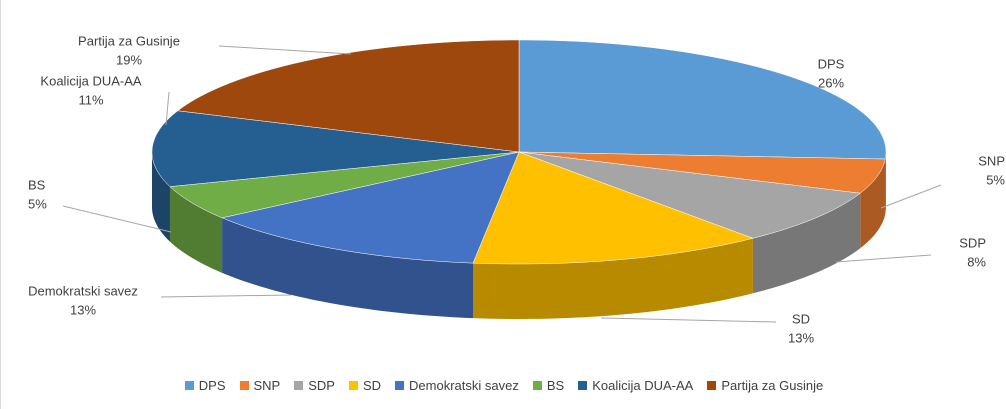 The width and height of the screenshot is (1006, 409). Describe the element at coordinates (90, 80) in the screenshot. I see `data-label-name: Koalicija DUA-AA` at that location.